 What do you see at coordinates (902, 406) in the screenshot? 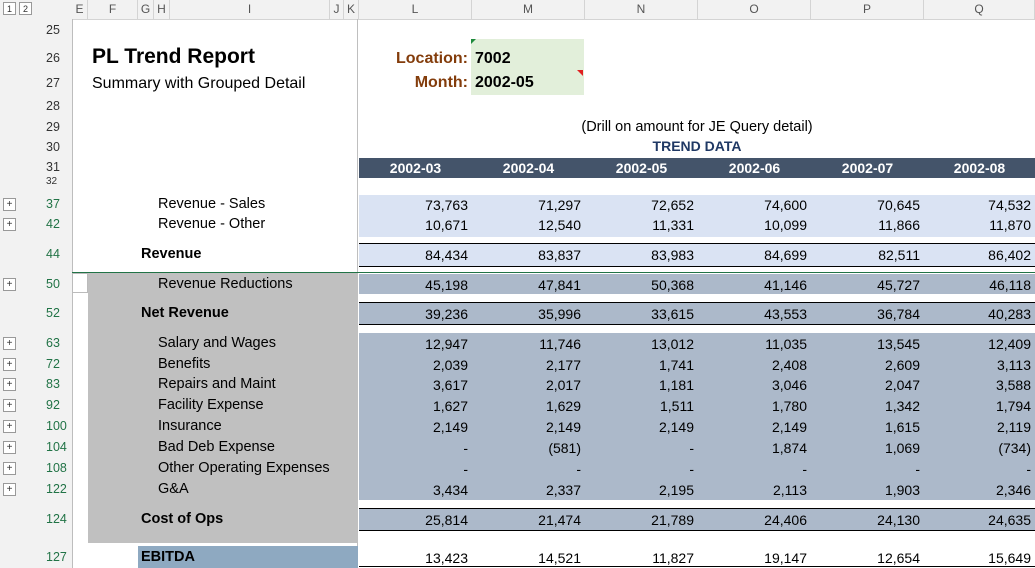
I see `amount-cell: 1,342` at bounding box center [902, 406].